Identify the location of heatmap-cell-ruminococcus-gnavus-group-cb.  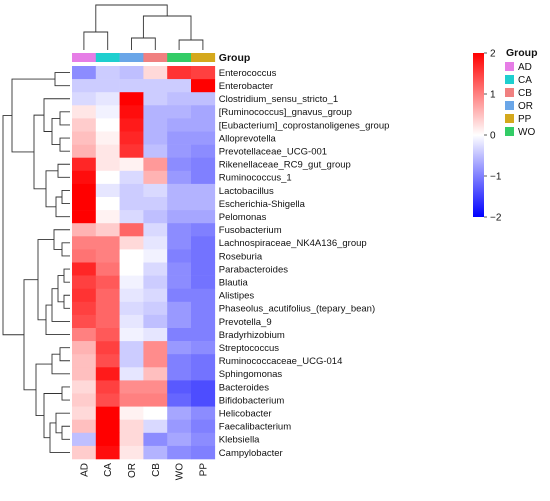
(155, 112).